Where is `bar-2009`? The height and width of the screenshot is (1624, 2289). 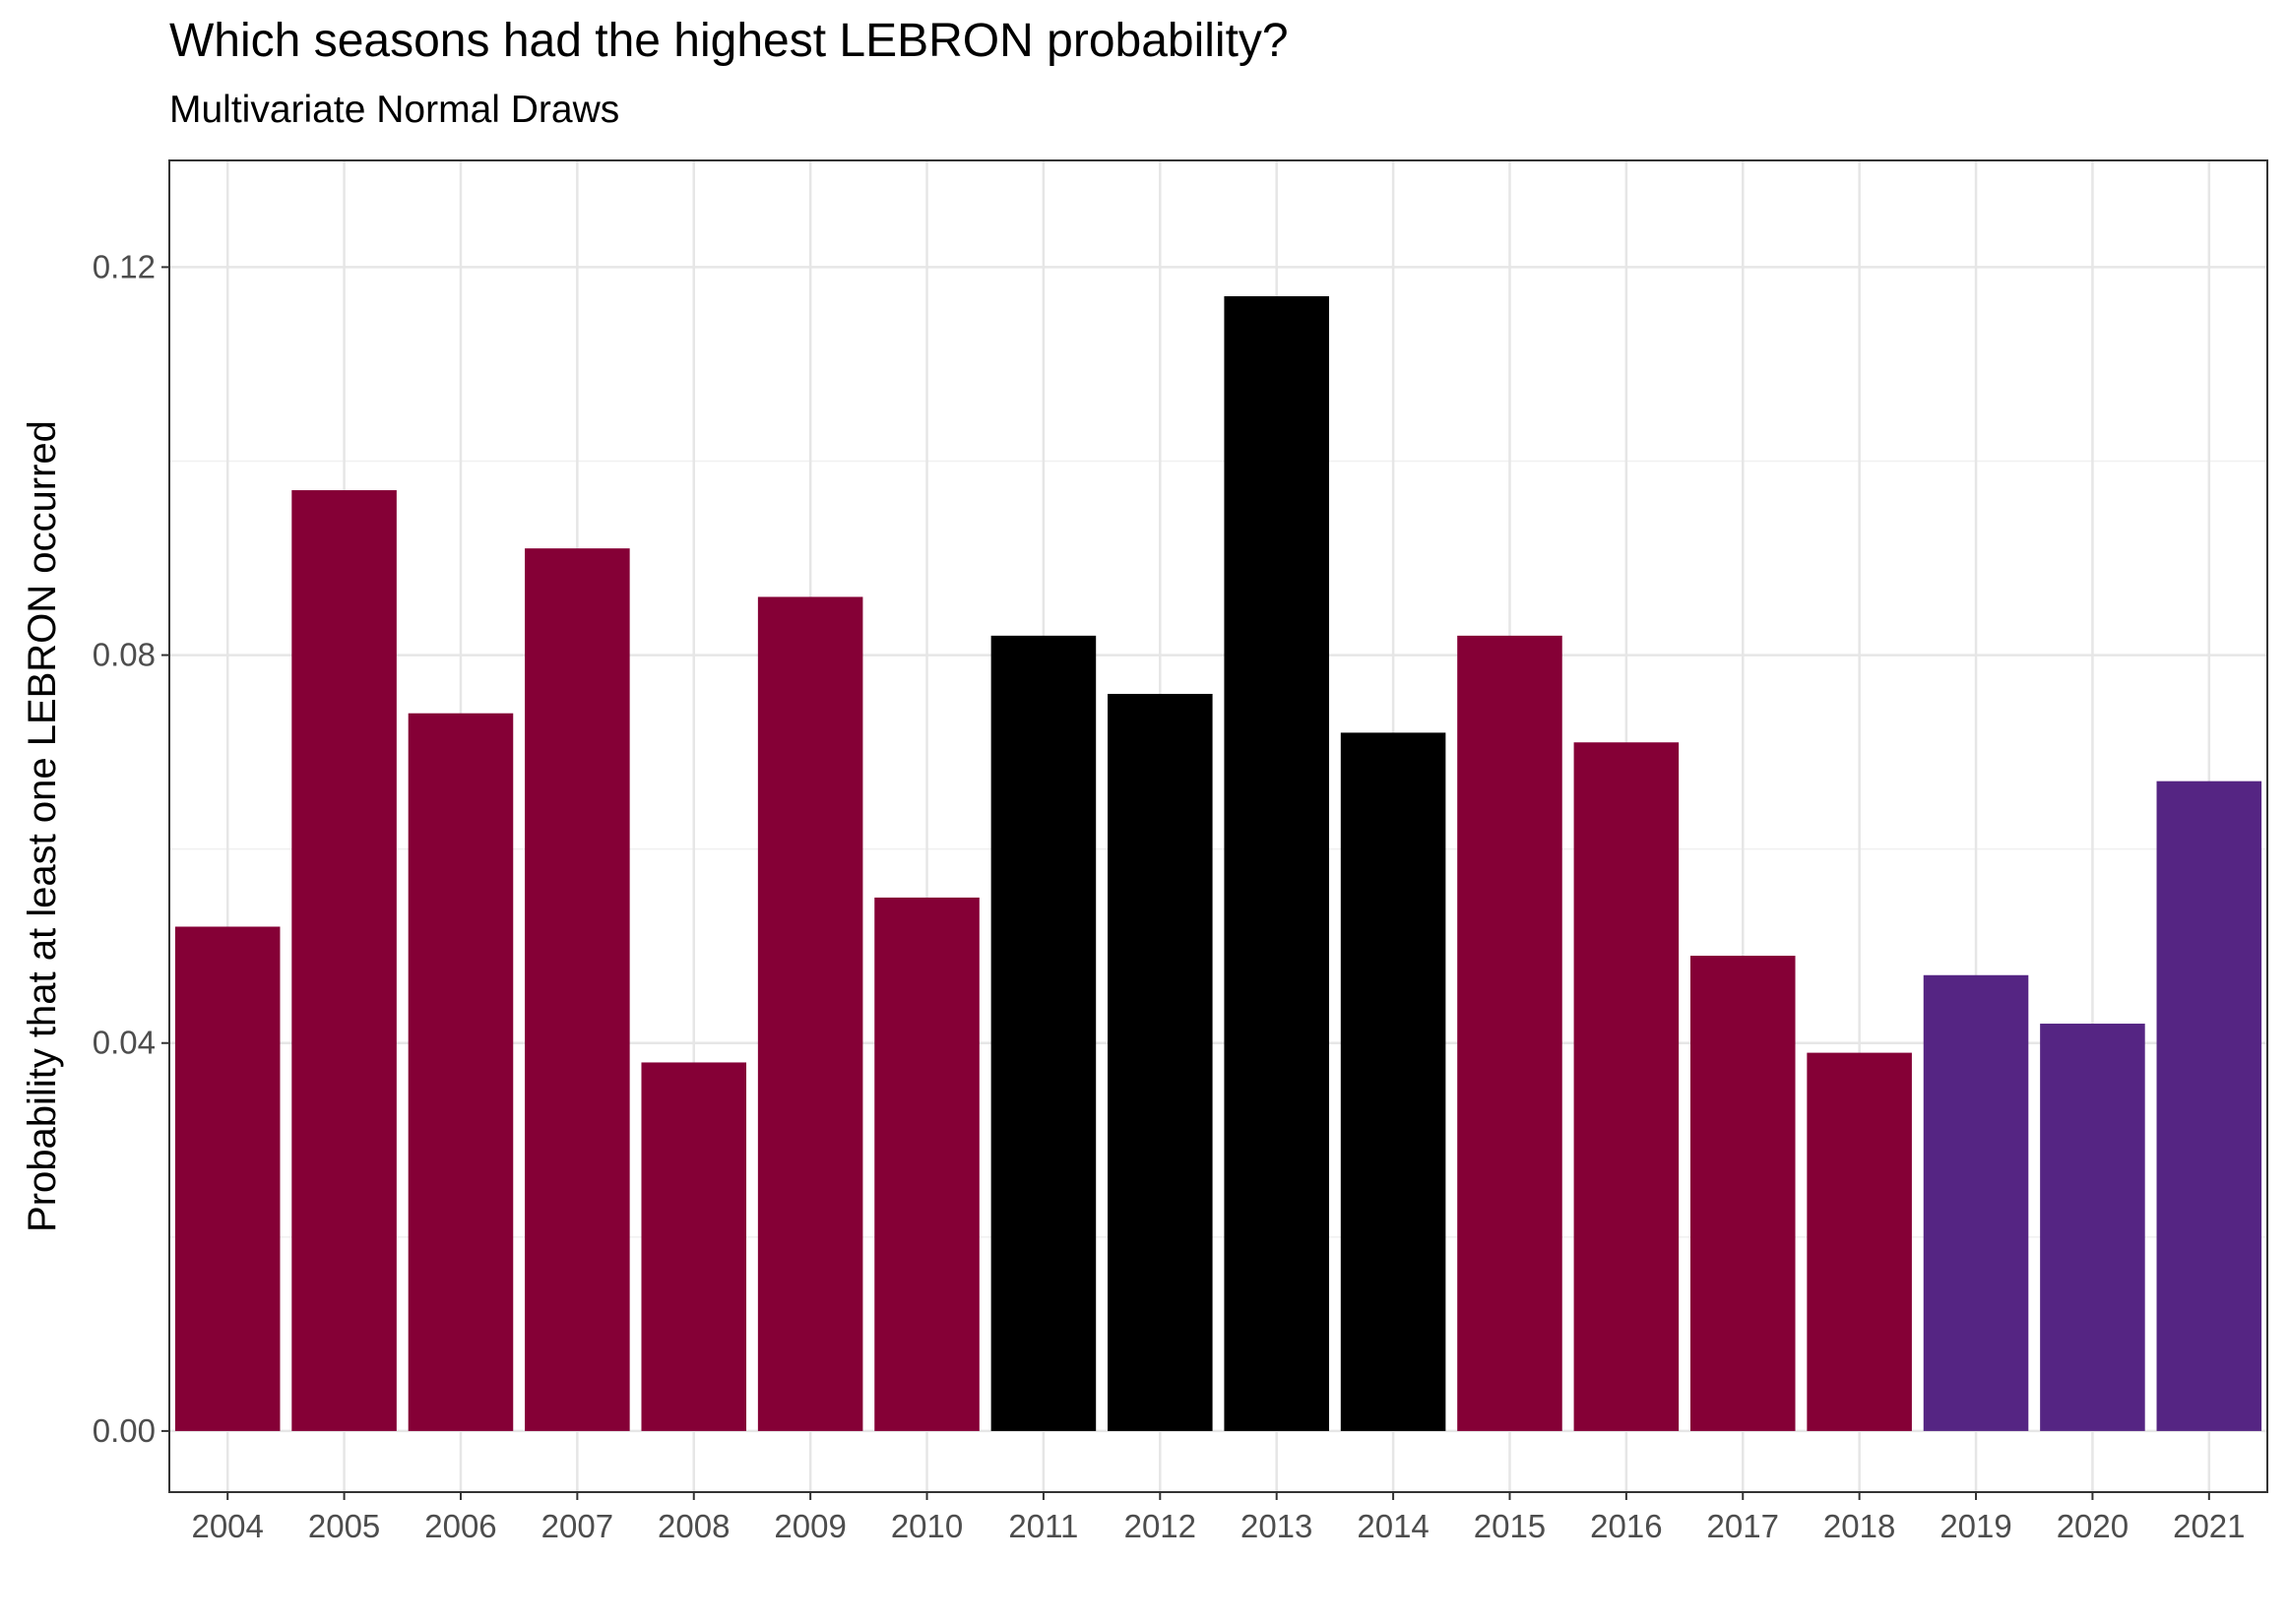
bar-2009 is located at coordinates (810, 1013).